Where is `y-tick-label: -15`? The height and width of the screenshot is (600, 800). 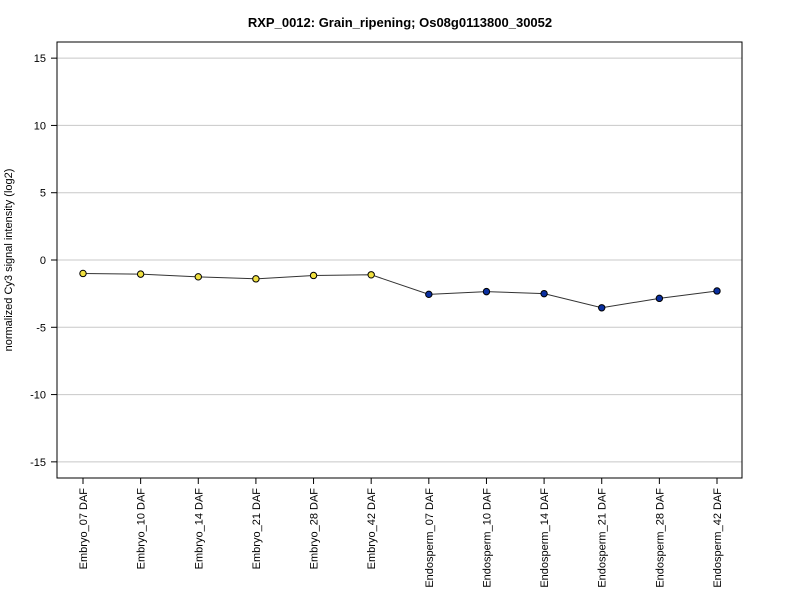 y-tick-label: -15 is located at coordinates (38, 463).